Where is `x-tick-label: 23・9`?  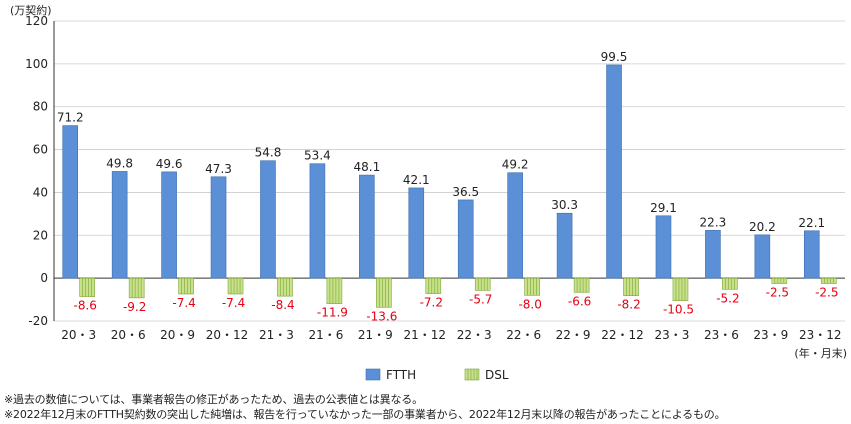 x-tick-label: 23・9 is located at coordinates (770, 335).